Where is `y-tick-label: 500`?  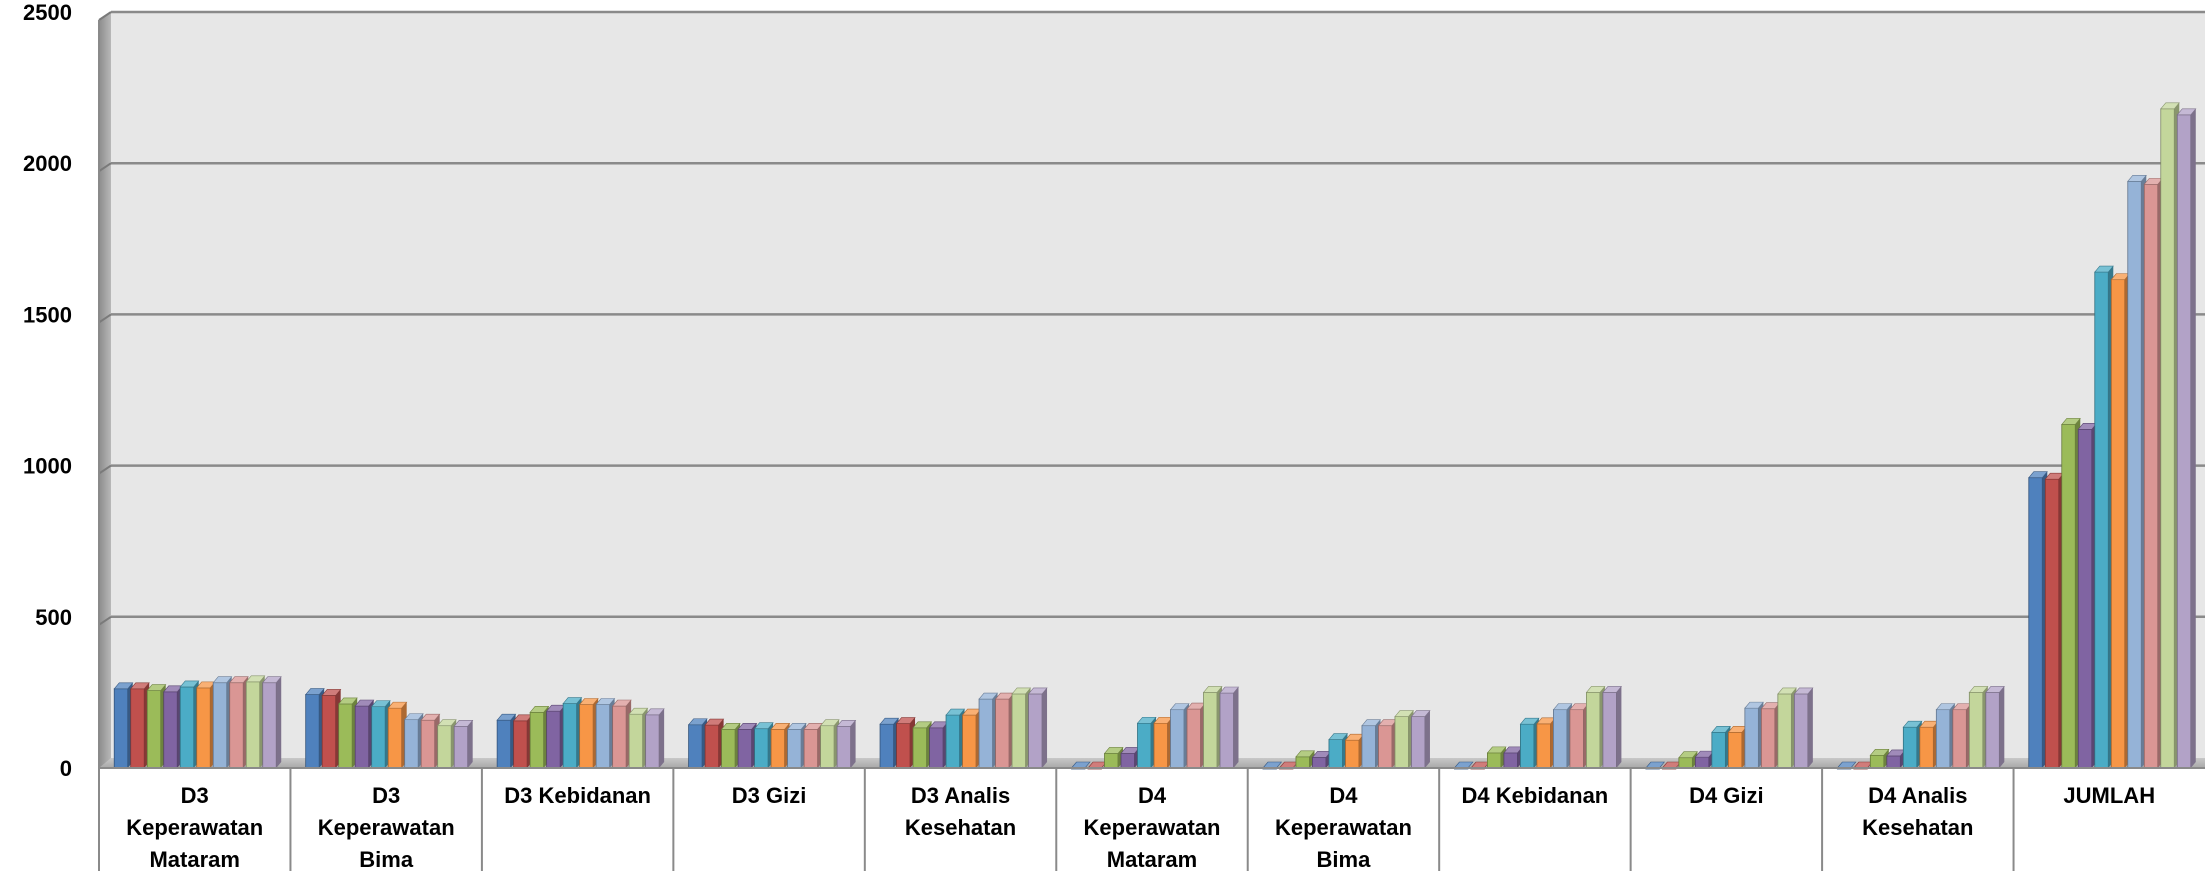
y-tick-label: 500 is located at coordinates (53, 617).